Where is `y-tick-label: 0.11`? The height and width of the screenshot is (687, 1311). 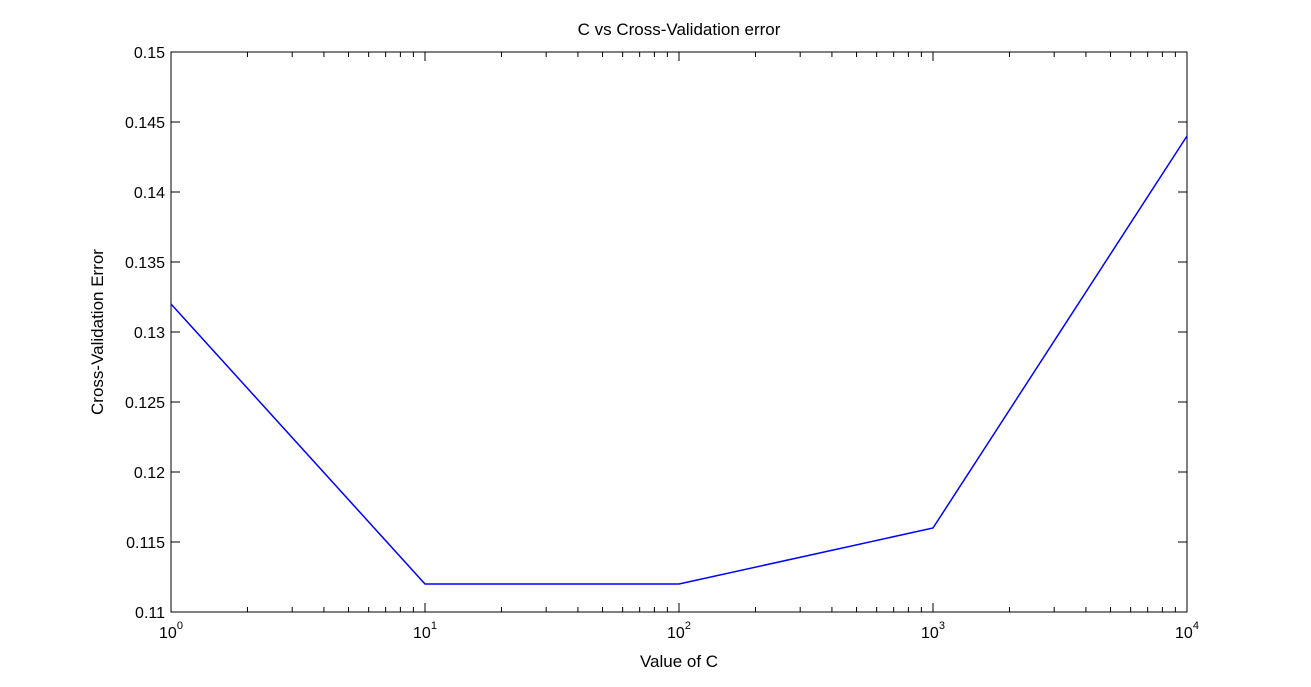 y-tick-label: 0.11 is located at coordinates (150, 613).